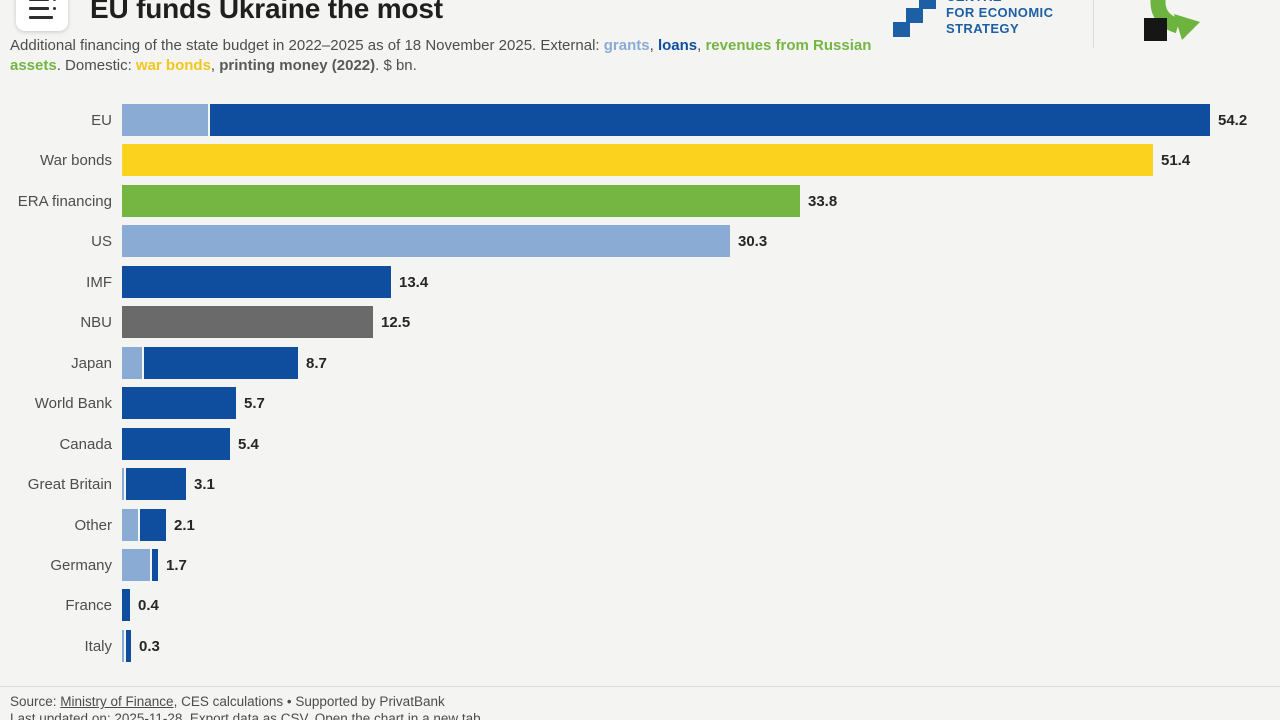 Image resolution: width=1280 pixels, height=720 pixels. Describe the element at coordinates (396, 65) in the screenshot. I see `subtitle-outro: . $ bn.` at that location.